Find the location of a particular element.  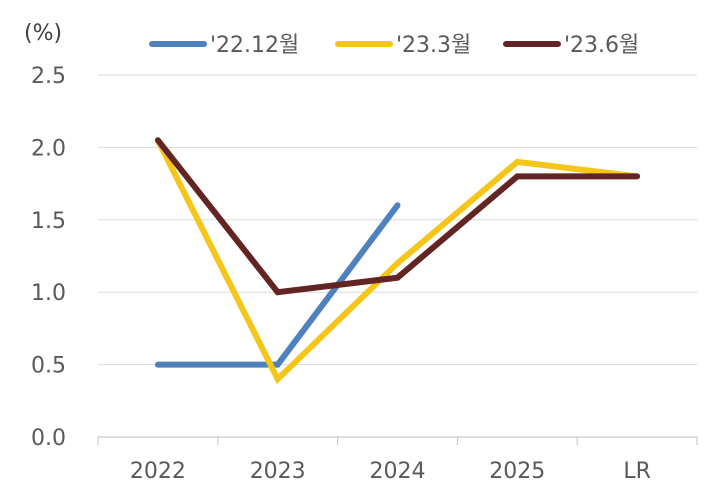

x-tick-label: 2023 is located at coordinates (278, 471).